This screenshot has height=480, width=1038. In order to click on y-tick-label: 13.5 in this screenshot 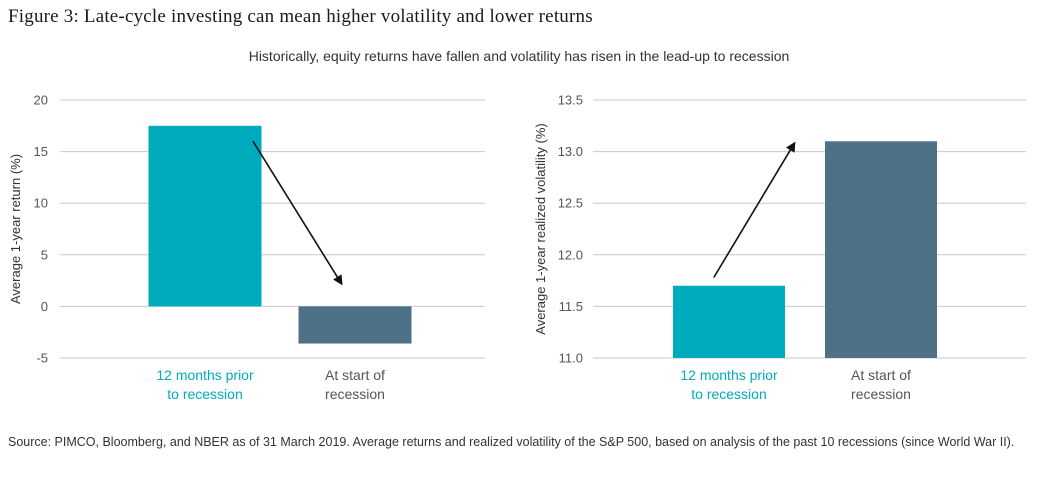, I will do `click(570, 100)`.